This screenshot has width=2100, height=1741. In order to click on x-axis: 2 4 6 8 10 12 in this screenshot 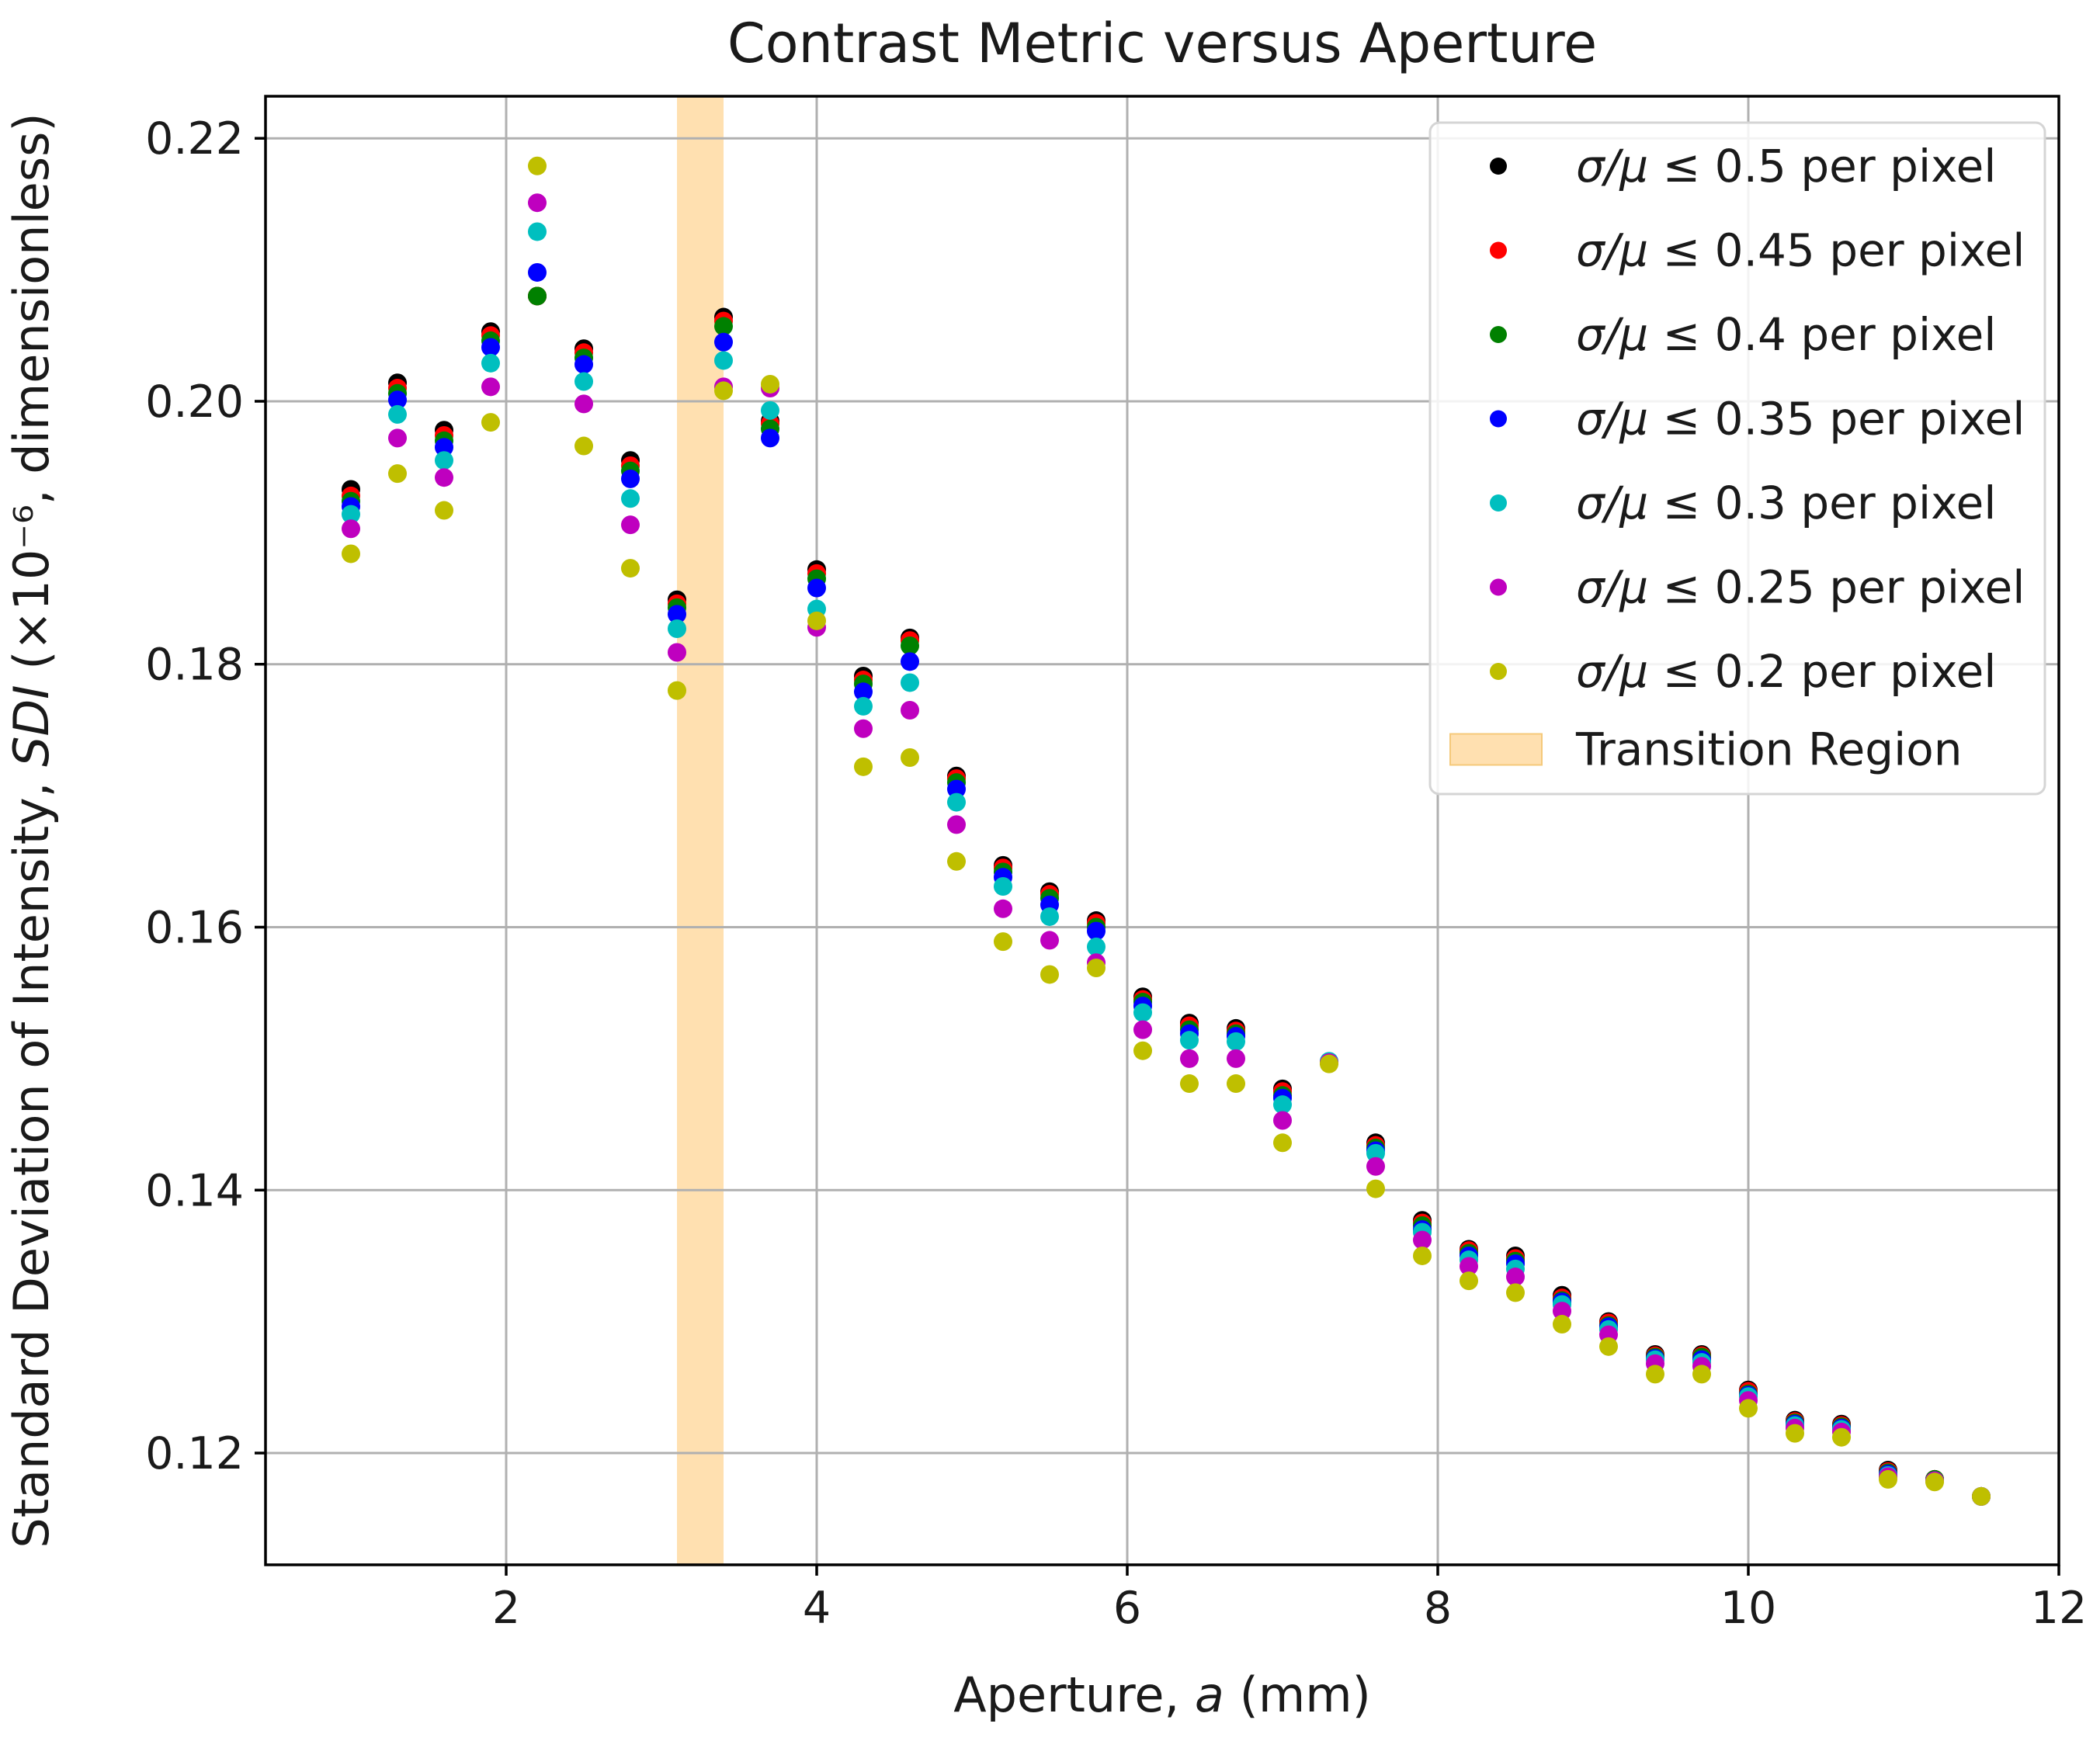, I will do `click(1289, 1599)`.